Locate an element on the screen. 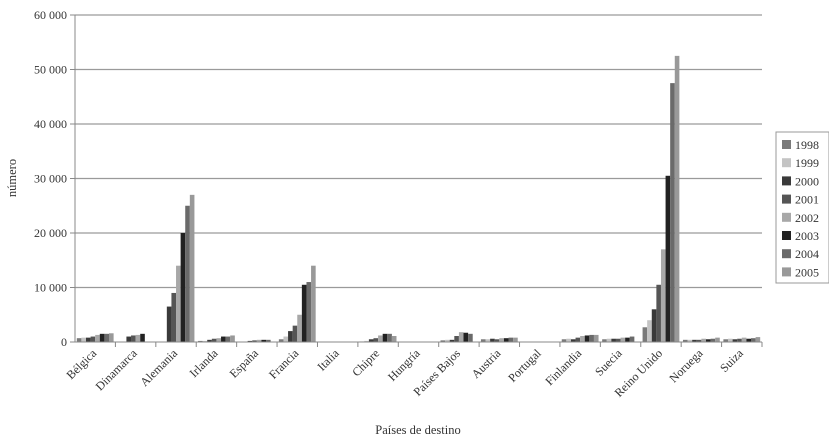 The image size is (829, 440). y-tick-labels: 0 10 000 20 000 30 000 40 000 50 000 60 000 is located at coordinates (50, 178).